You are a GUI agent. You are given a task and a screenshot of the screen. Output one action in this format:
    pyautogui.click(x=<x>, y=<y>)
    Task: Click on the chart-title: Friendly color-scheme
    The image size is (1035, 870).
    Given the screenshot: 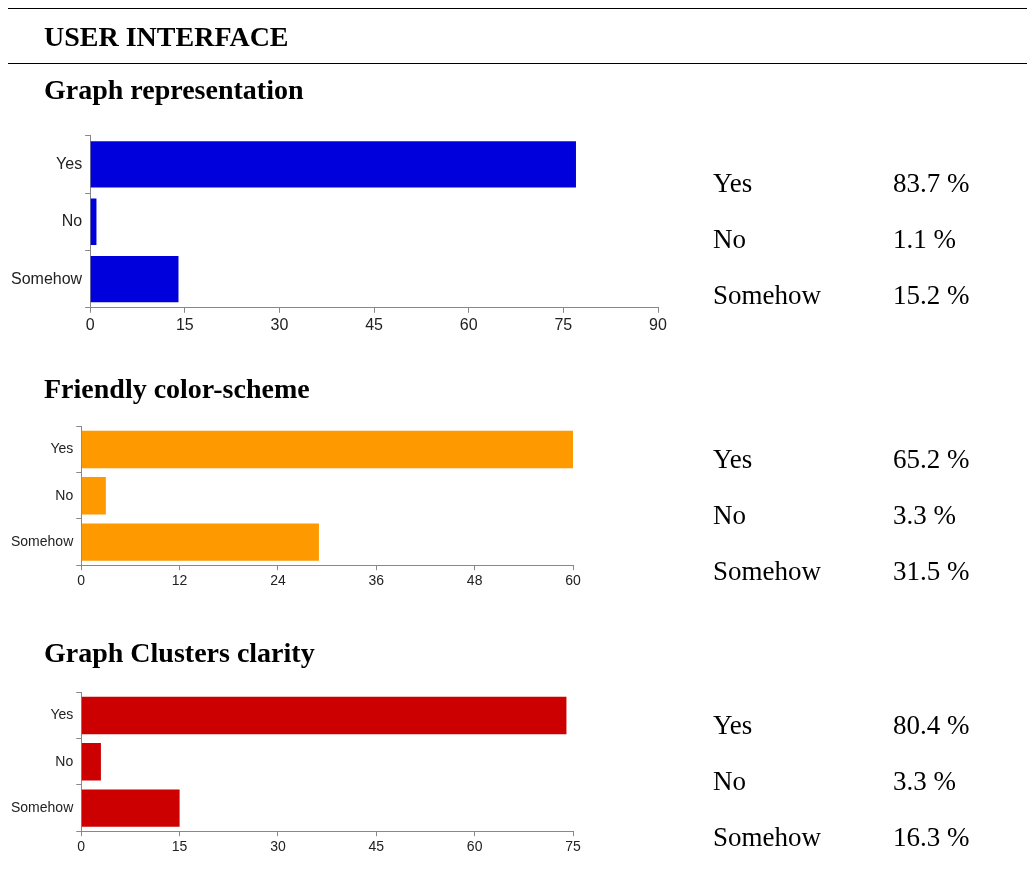 What is the action you would take?
    pyautogui.click(x=177, y=389)
    